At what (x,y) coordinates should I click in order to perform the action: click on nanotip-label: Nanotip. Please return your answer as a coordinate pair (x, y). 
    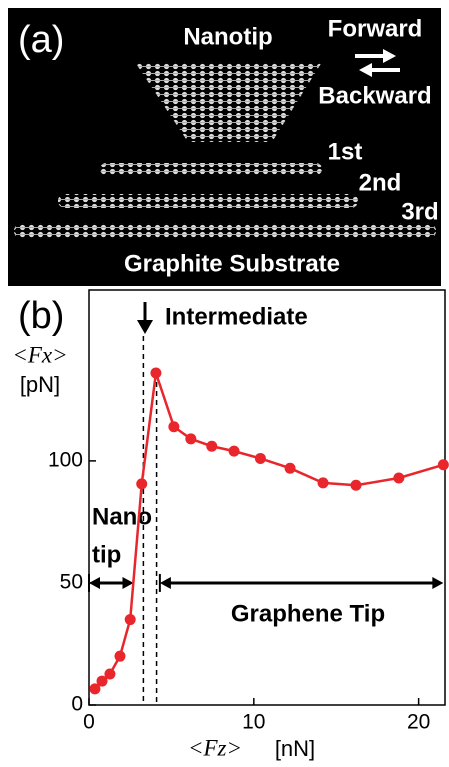
    Looking at the image, I should click on (227, 36).